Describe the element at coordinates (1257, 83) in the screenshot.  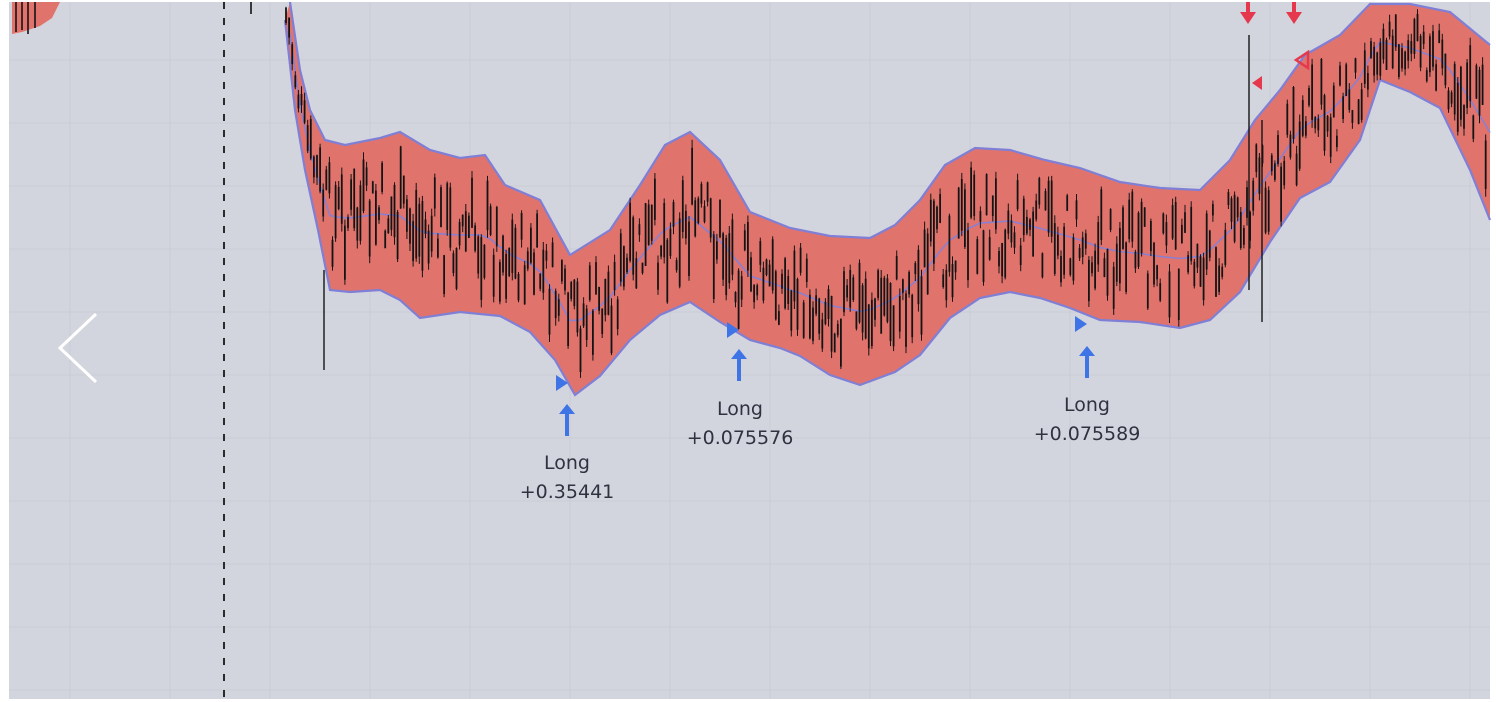
I see `short-entry-marker` at that location.